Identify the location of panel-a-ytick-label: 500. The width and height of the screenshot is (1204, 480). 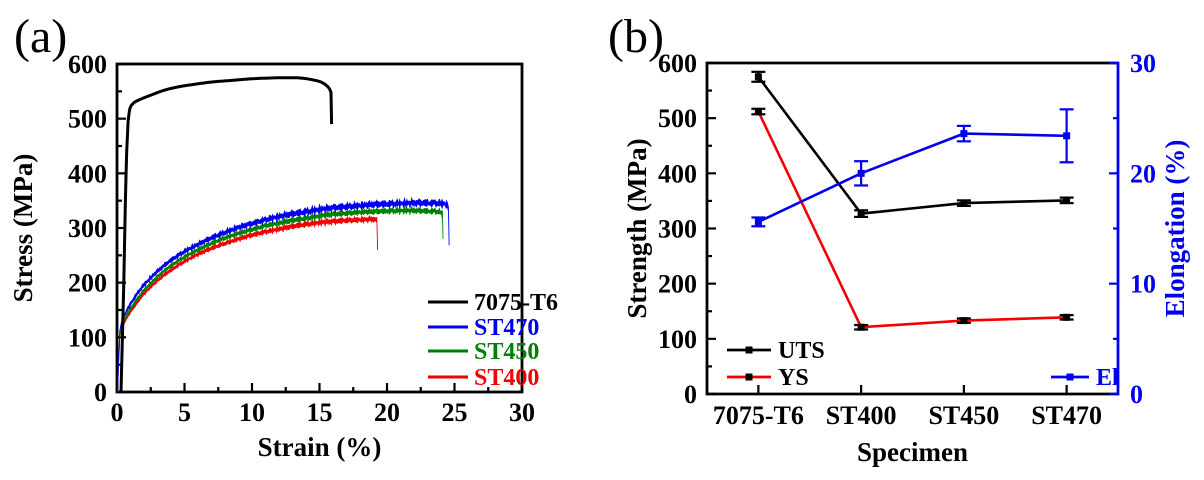
(87, 119).